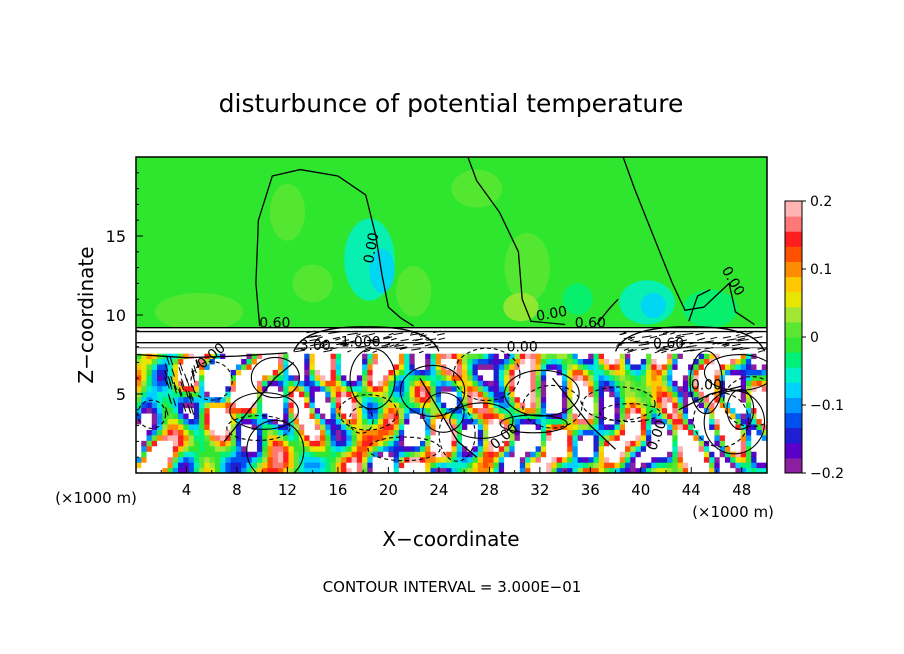  I want to click on colorbar-swatch, so click(793, 329).